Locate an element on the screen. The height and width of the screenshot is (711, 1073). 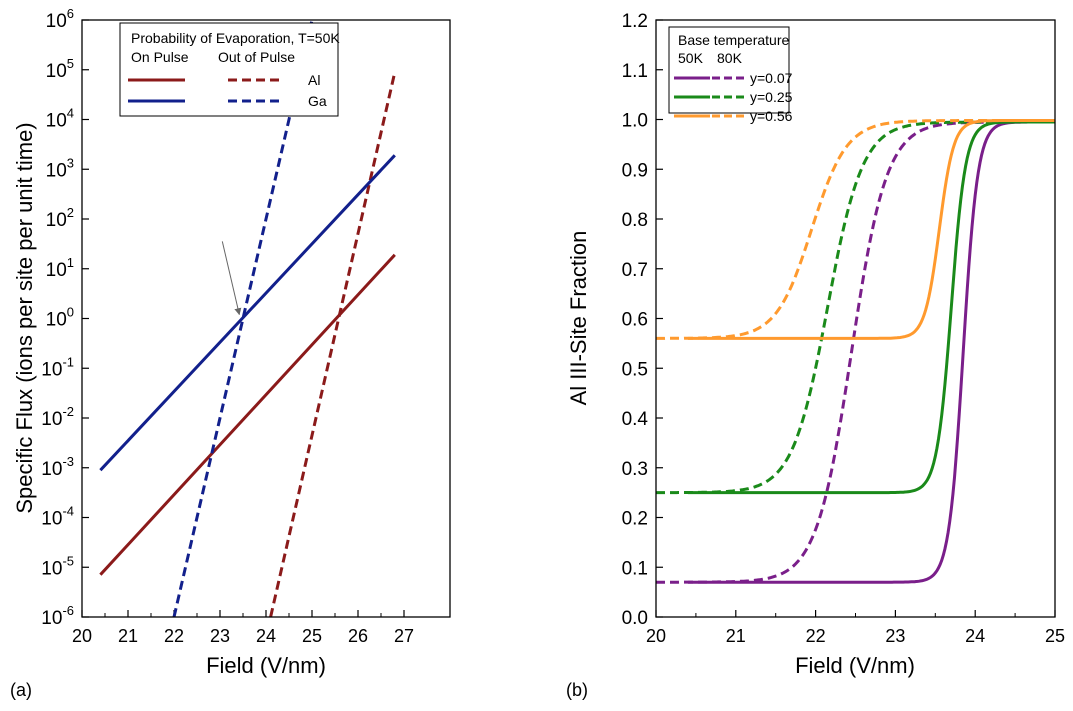
panel-b-ylabel: Al III-Site Fraction is located at coordinates (578, 318).